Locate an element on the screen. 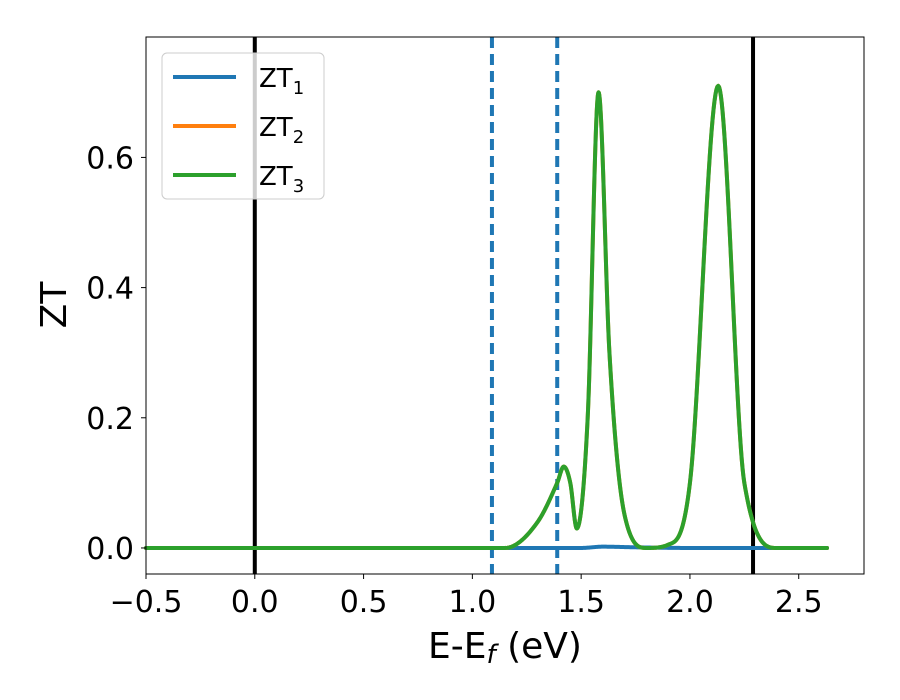 This screenshot has width=900, height=700. x-tick-label: 0.0 is located at coordinates (255, 602).